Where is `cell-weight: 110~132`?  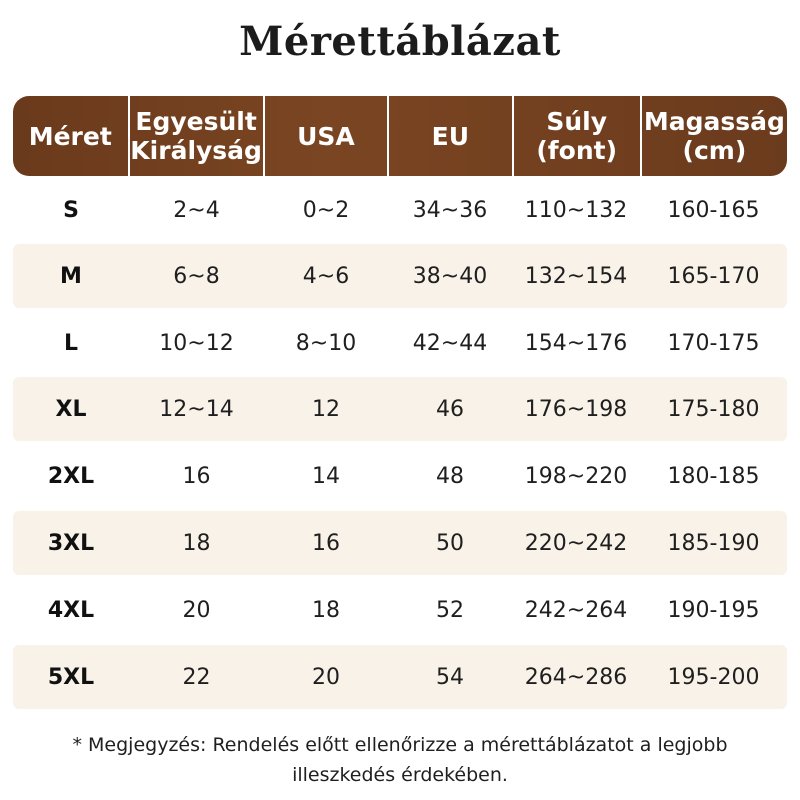 cell-weight: 110~132 is located at coordinates (576, 210).